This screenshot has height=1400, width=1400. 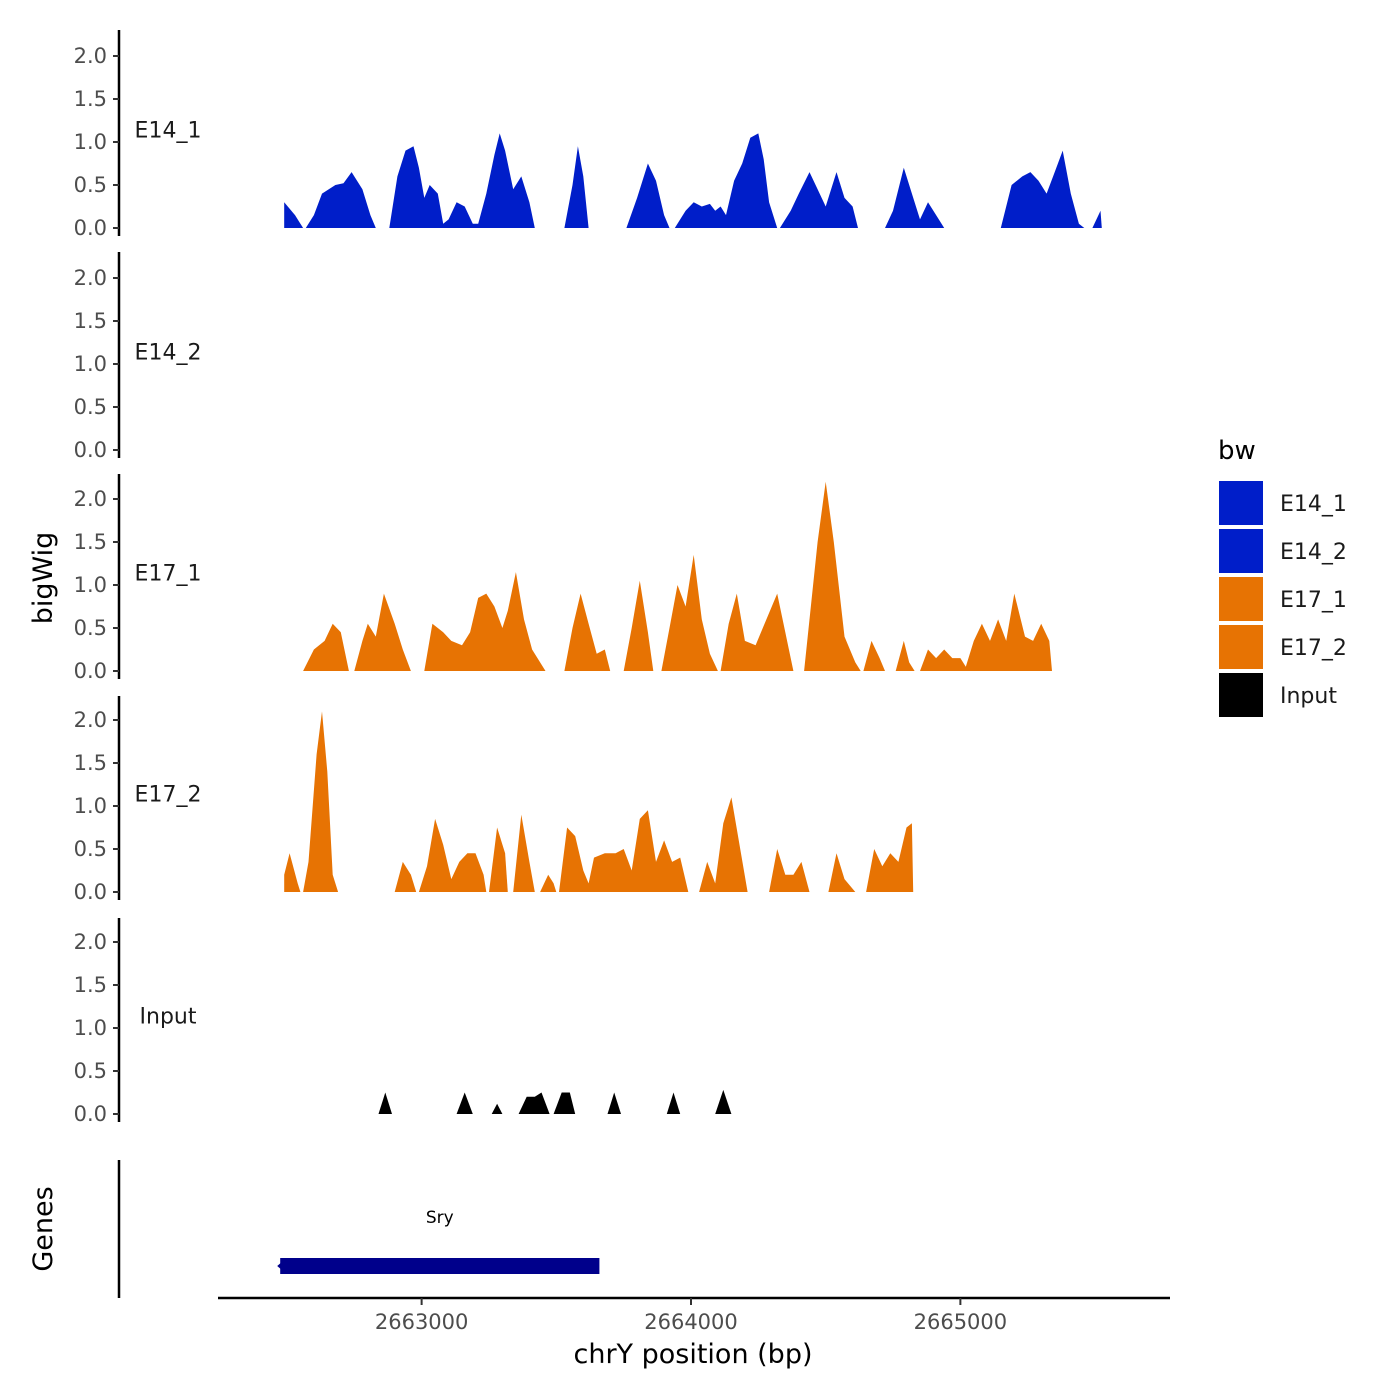 What do you see at coordinates (1313, 648) in the screenshot?
I see `legend-item-label: E17_2` at bounding box center [1313, 648].